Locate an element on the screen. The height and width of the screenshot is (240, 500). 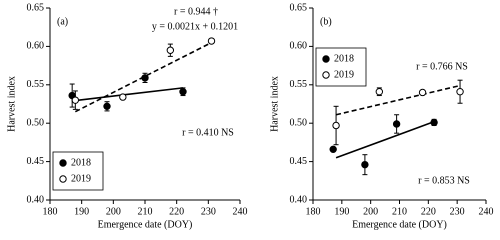
annotation: r = 0.766 NS is located at coordinates (442, 66).